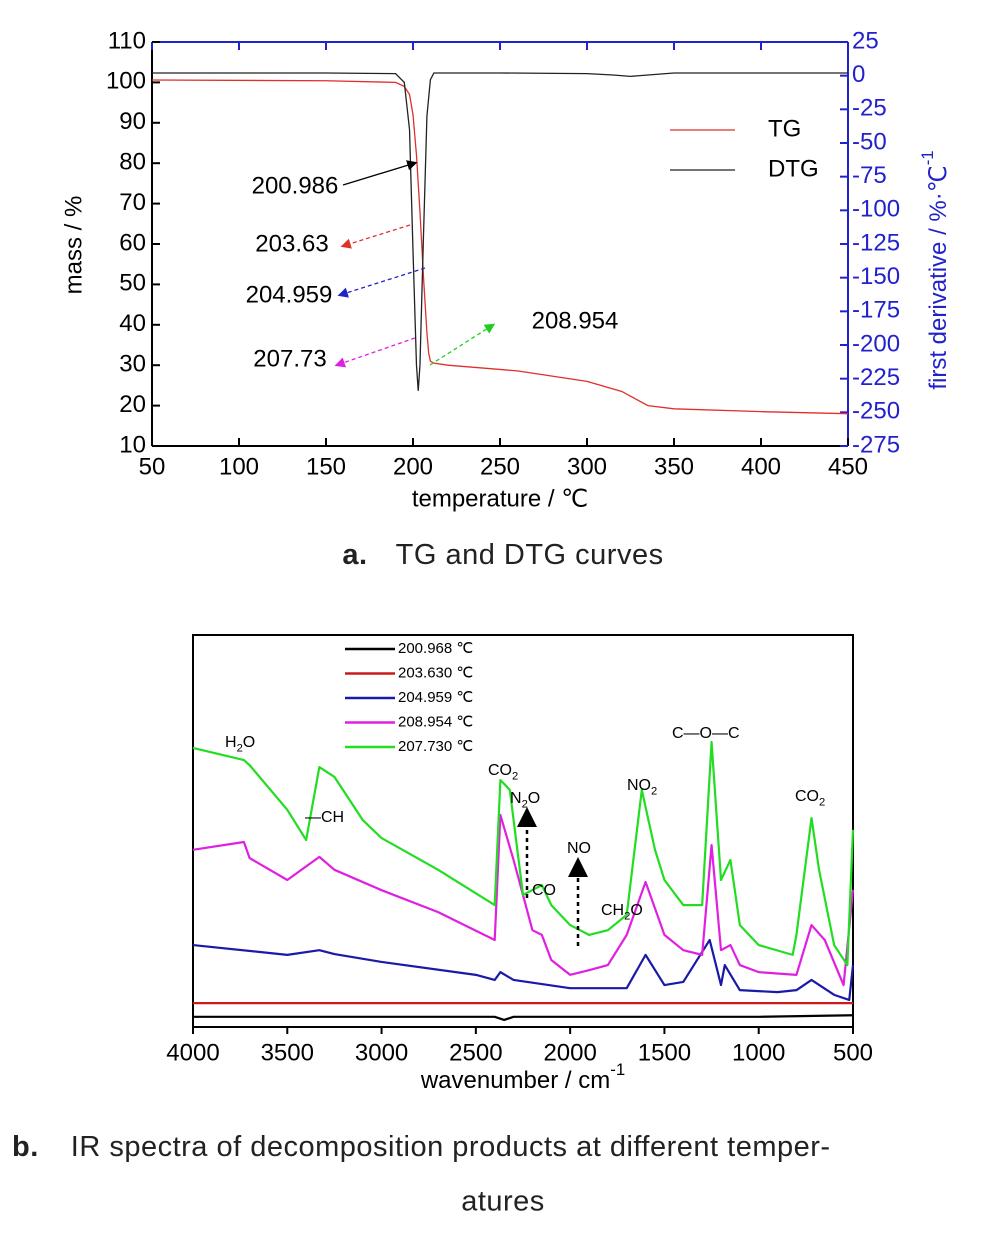 Image resolution: width=1006 pixels, height=1240 pixels. What do you see at coordinates (876, 411) in the screenshot?
I see `y2-tick-label: -250` at bounding box center [876, 411].